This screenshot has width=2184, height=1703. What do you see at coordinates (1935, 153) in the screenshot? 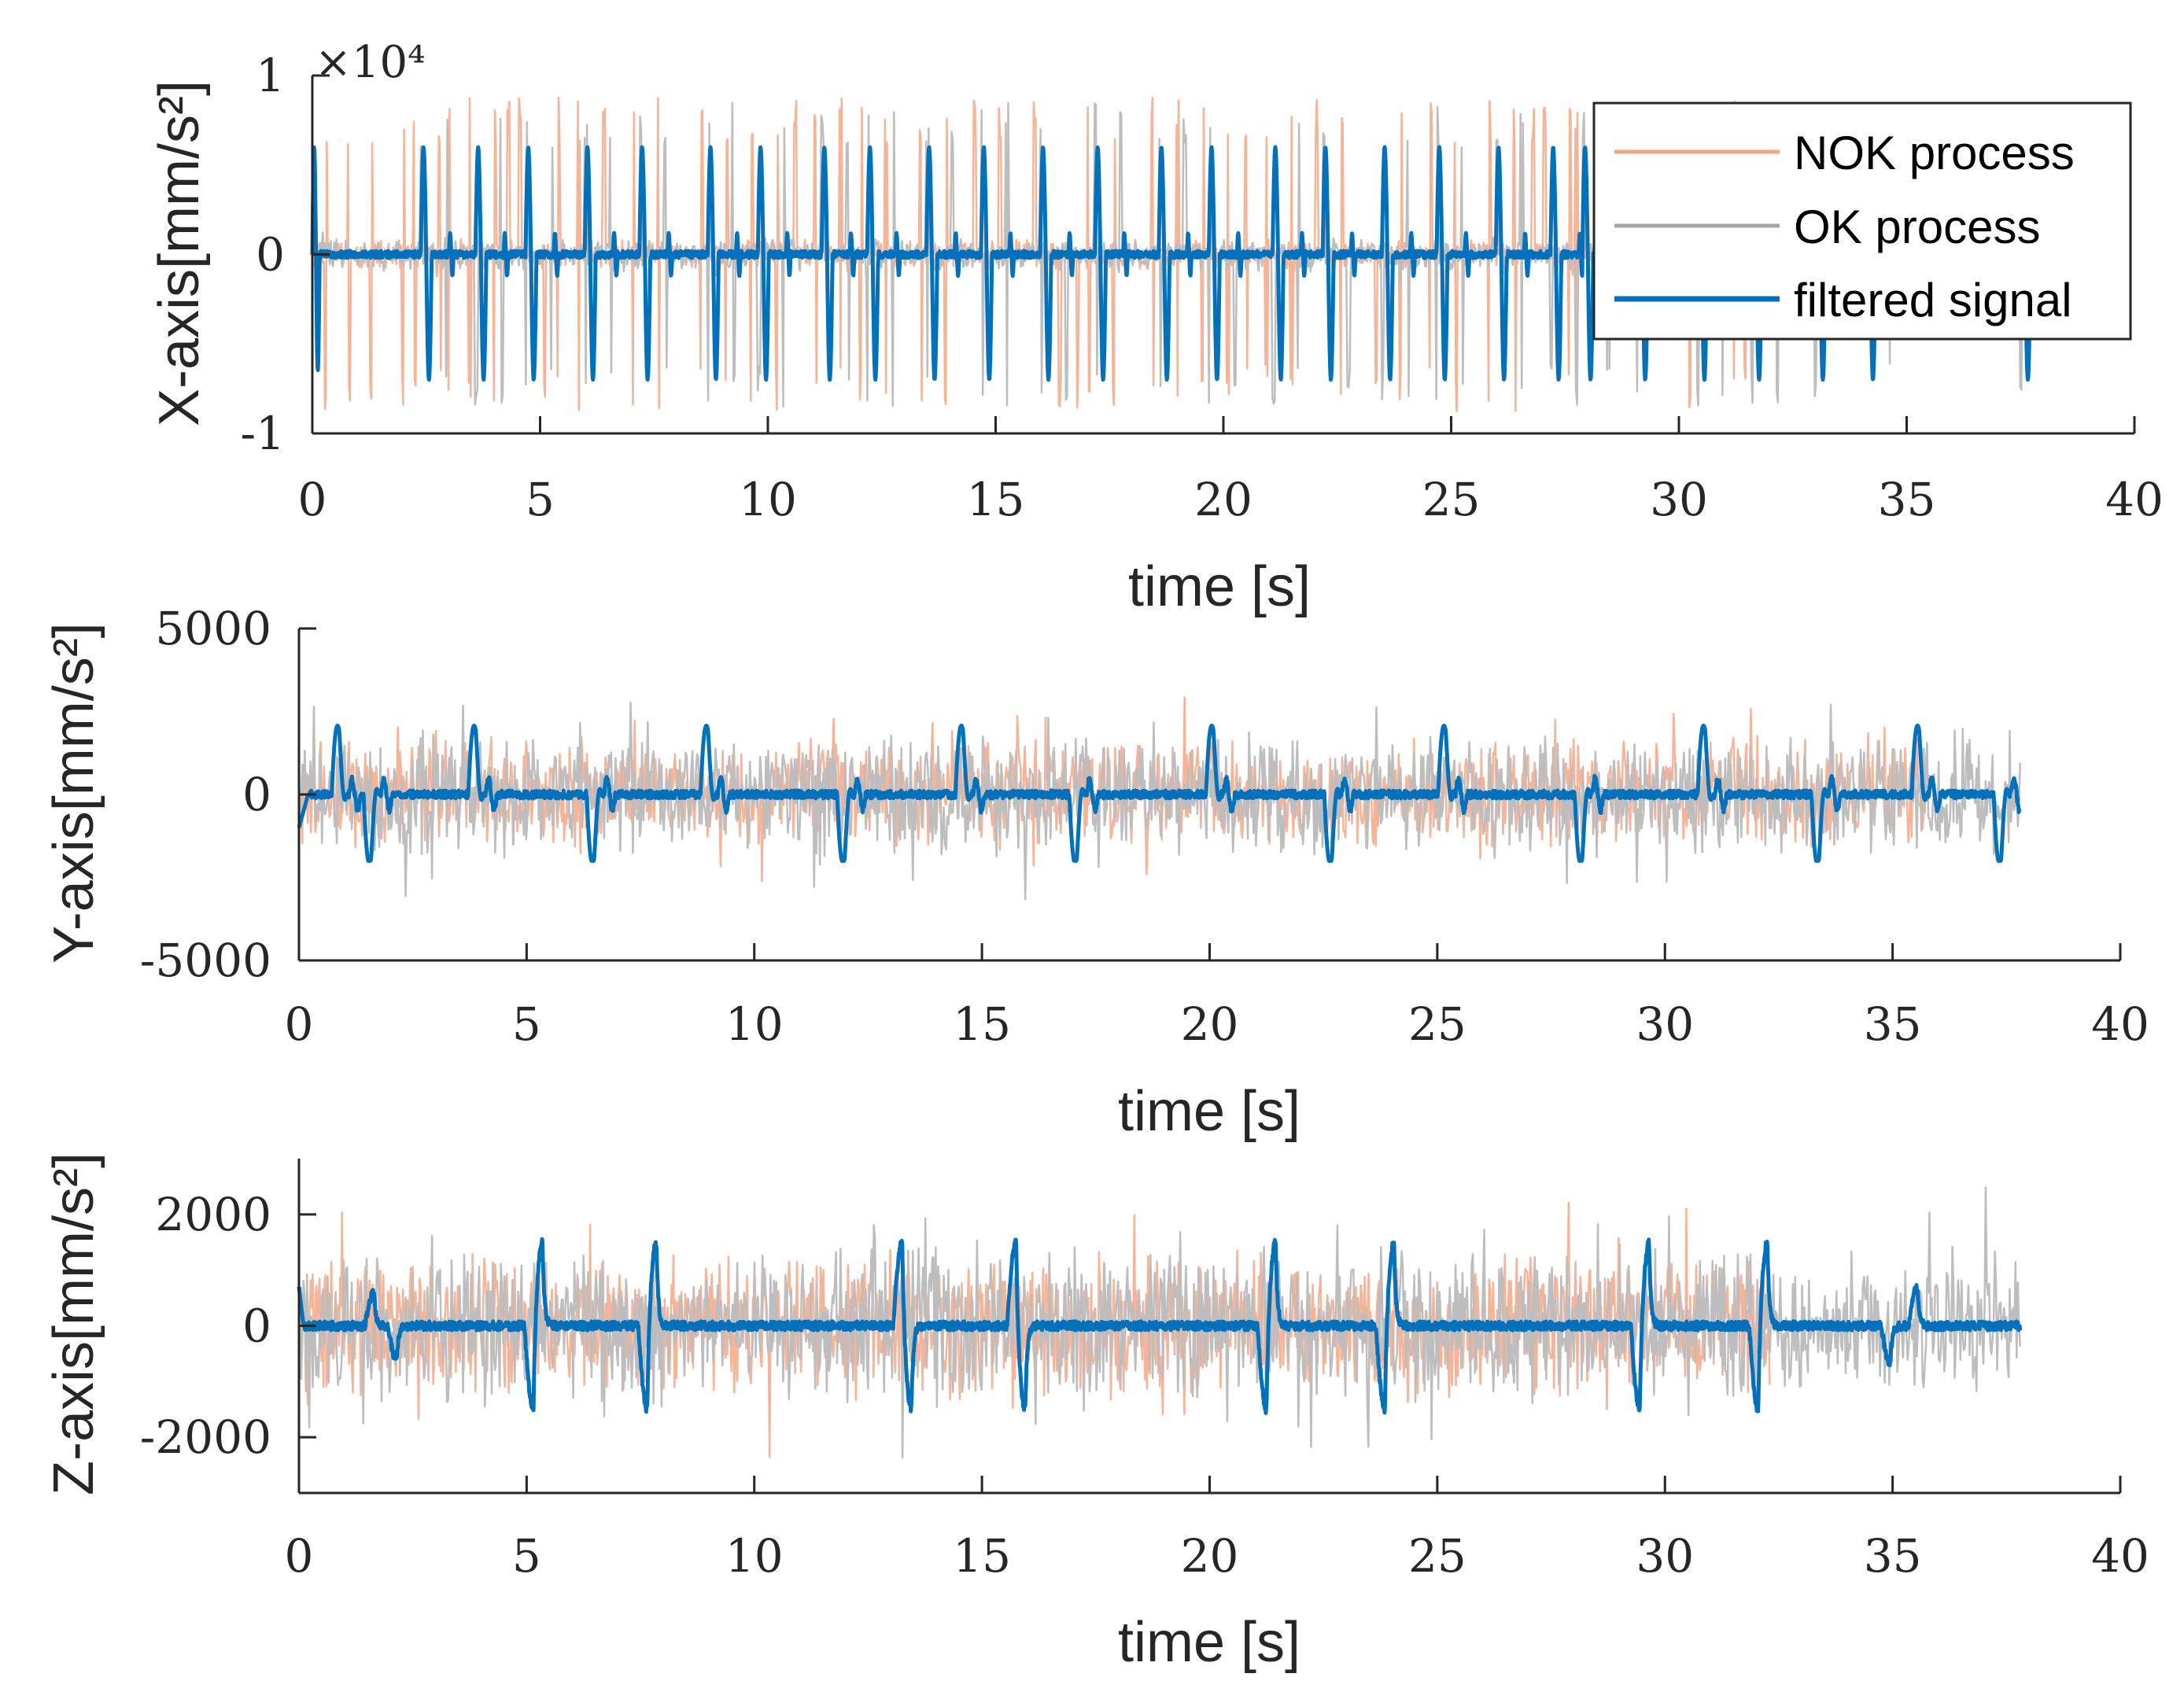
I see `legend-label-nok: NOK process` at bounding box center [1935, 153].